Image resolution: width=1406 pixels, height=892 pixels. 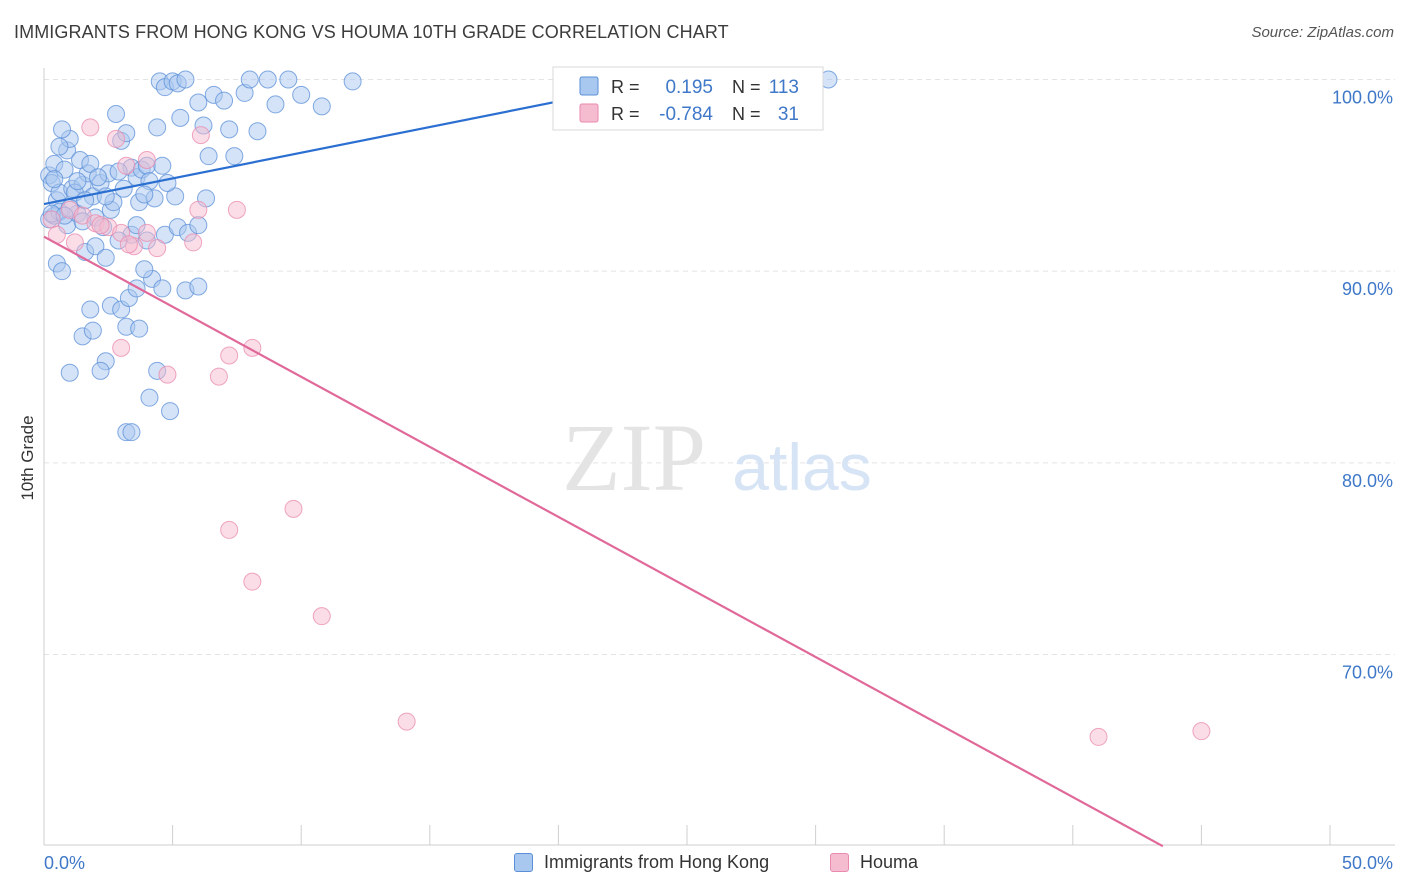 I want to click on legend-label-houma: Houma, so click(x=889, y=862).